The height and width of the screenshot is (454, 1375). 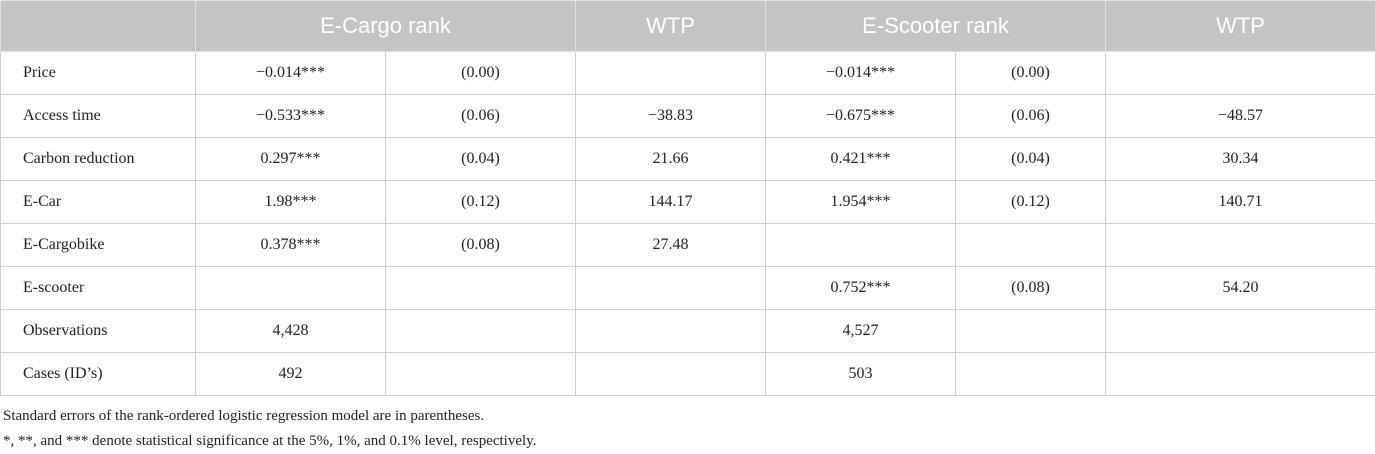 I want to click on table-cell: −0.533***, so click(x=291, y=116).